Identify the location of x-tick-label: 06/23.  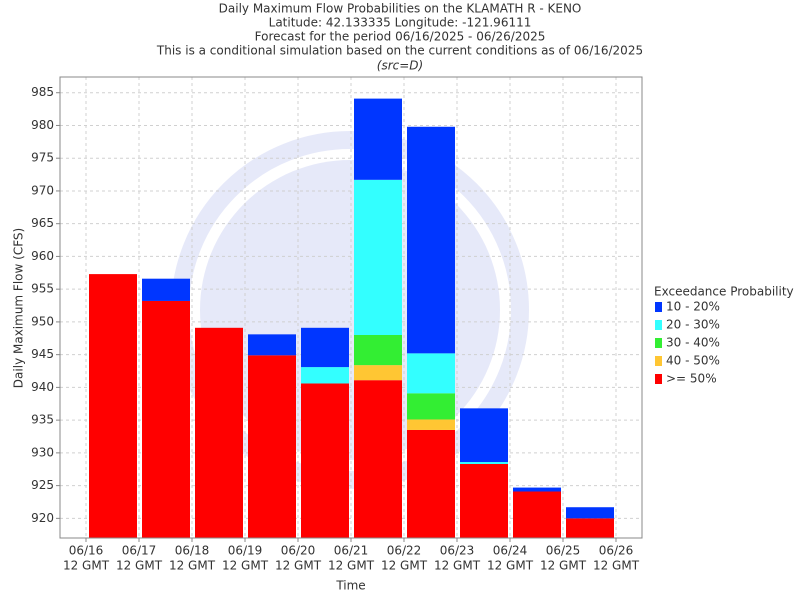
(457, 551).